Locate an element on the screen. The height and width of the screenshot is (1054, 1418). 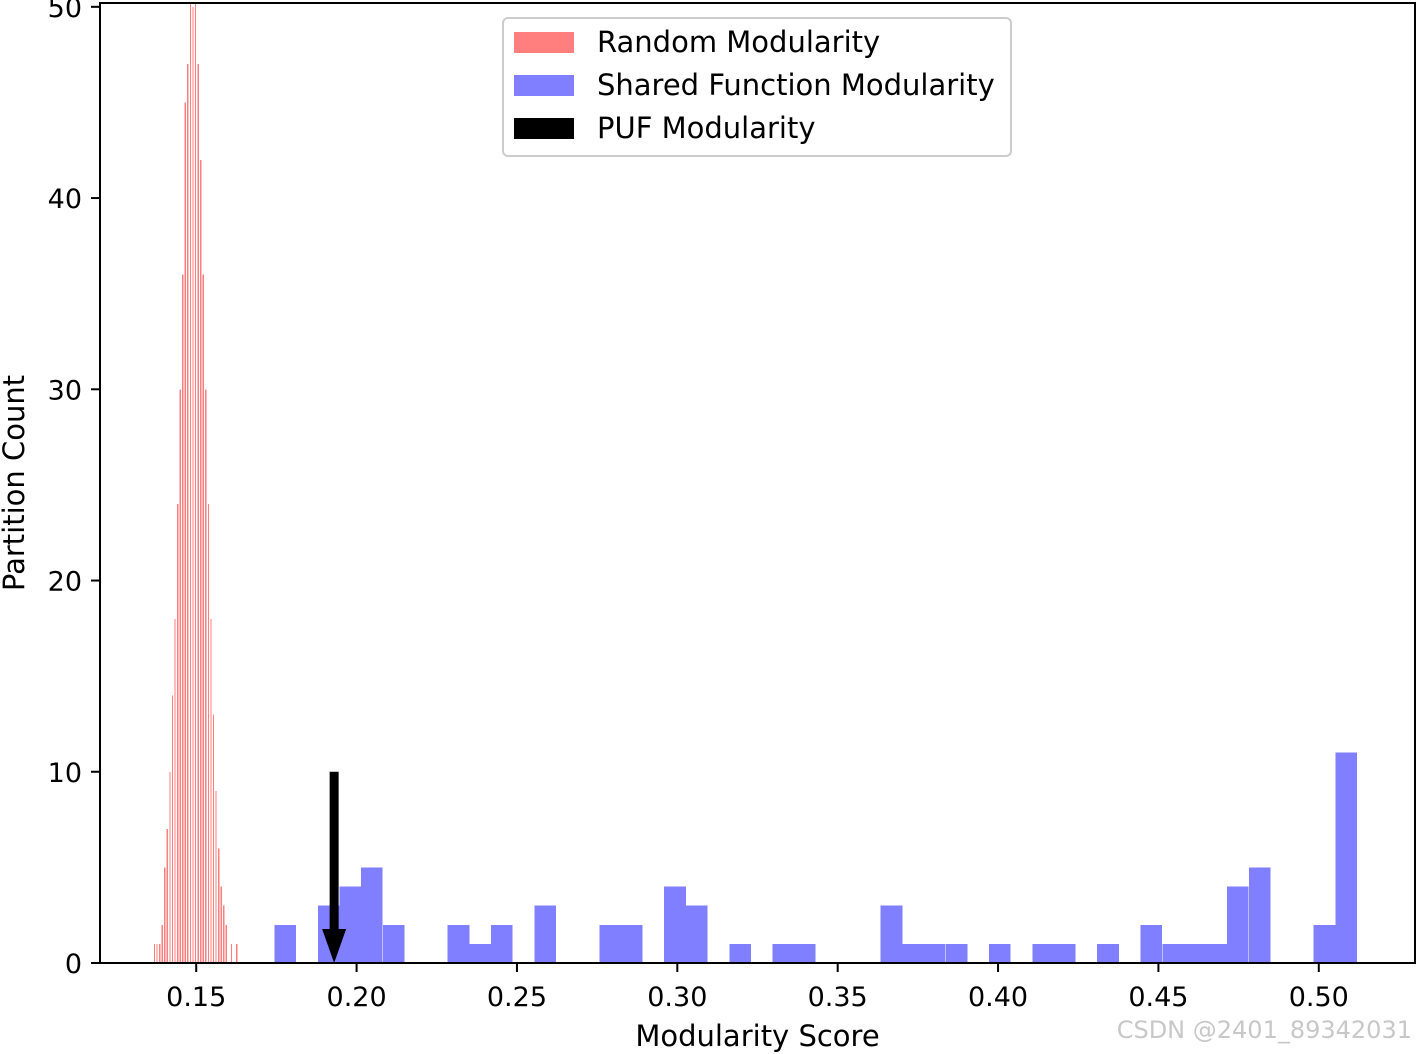
y-tick-label: 40 is located at coordinates (65, 199).